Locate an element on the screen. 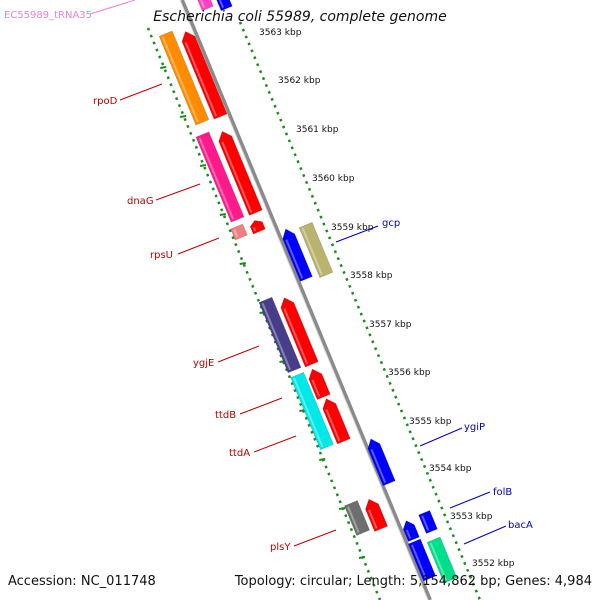  gene-folB-rev is located at coordinates (410, 530).